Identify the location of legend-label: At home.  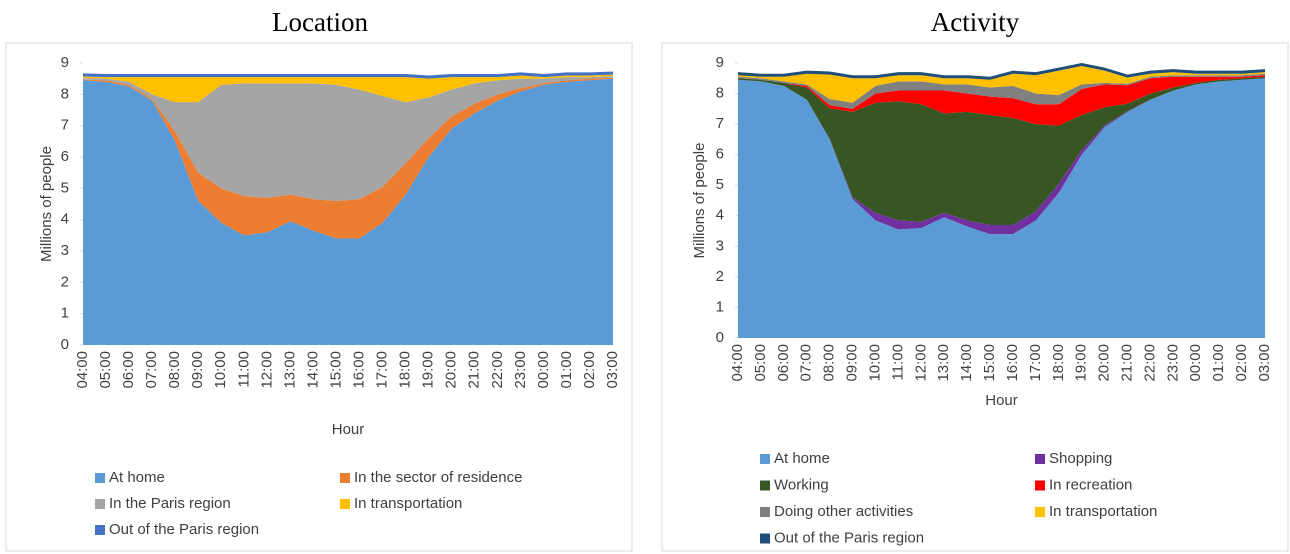
(802, 458).